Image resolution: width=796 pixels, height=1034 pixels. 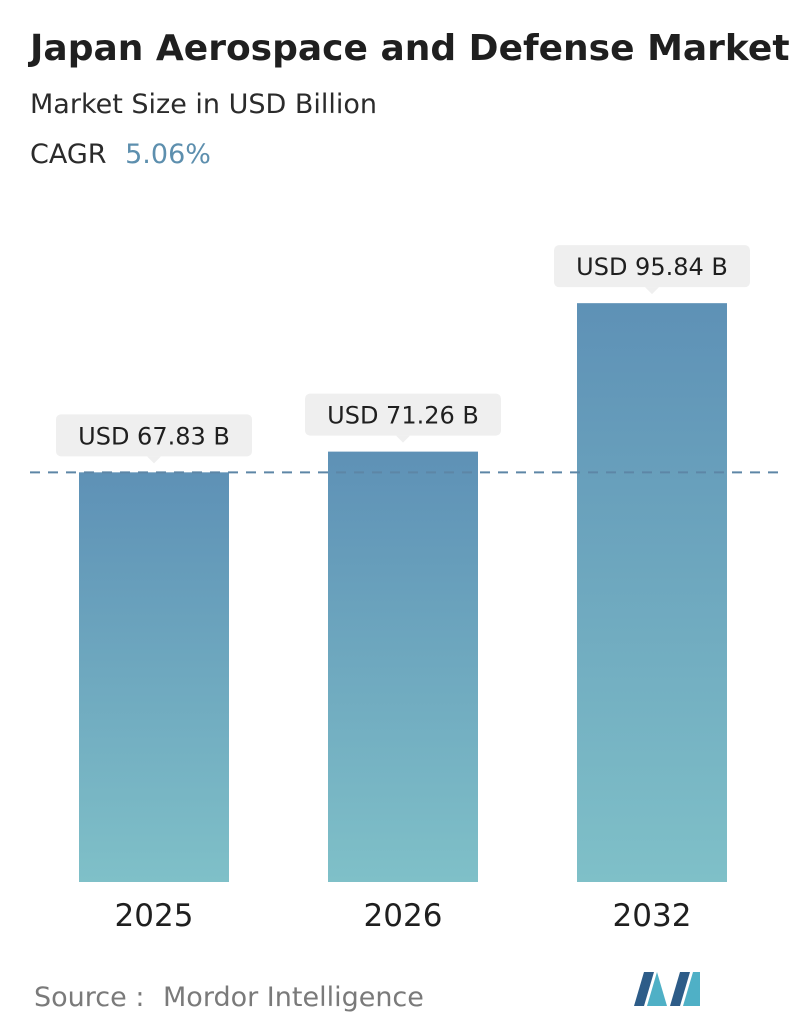 I want to click on value-label-text: USD 67.83 B, so click(x=154, y=436).